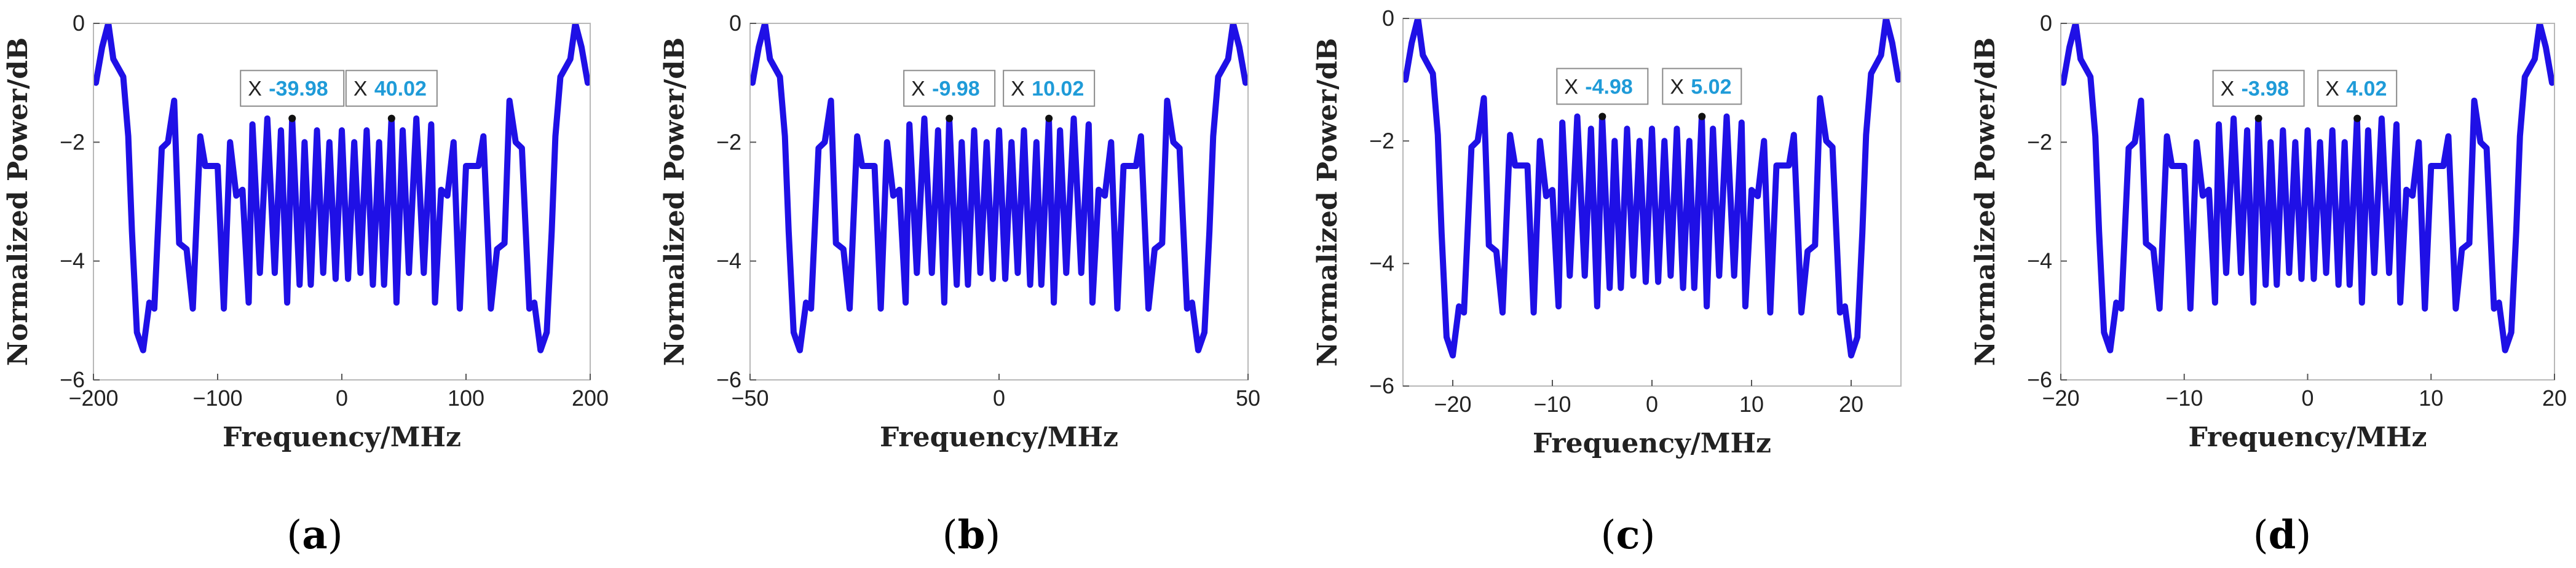  I want to click on datatip-value: 40.02, so click(401, 89).